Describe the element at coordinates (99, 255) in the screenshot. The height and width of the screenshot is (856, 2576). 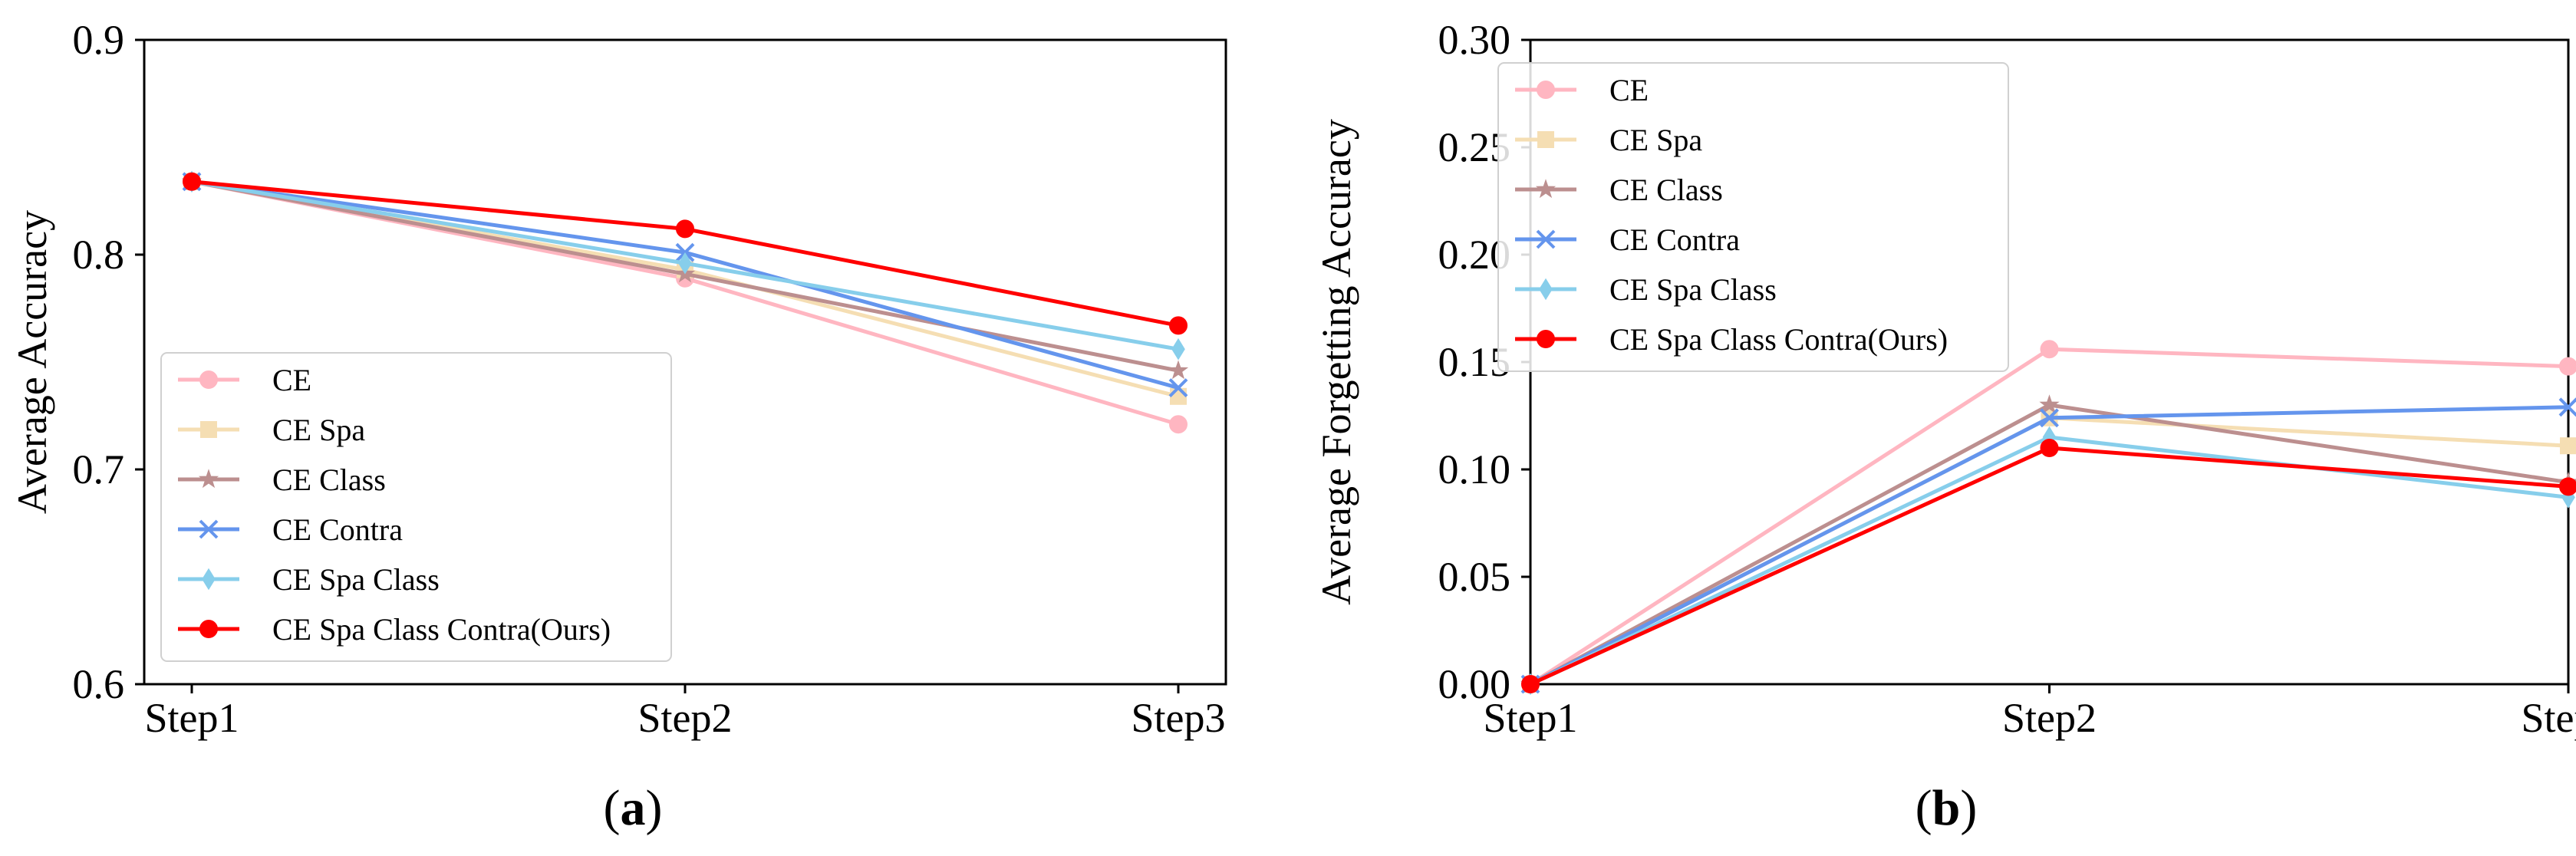
I see `y-tick-label: 0.8` at that location.